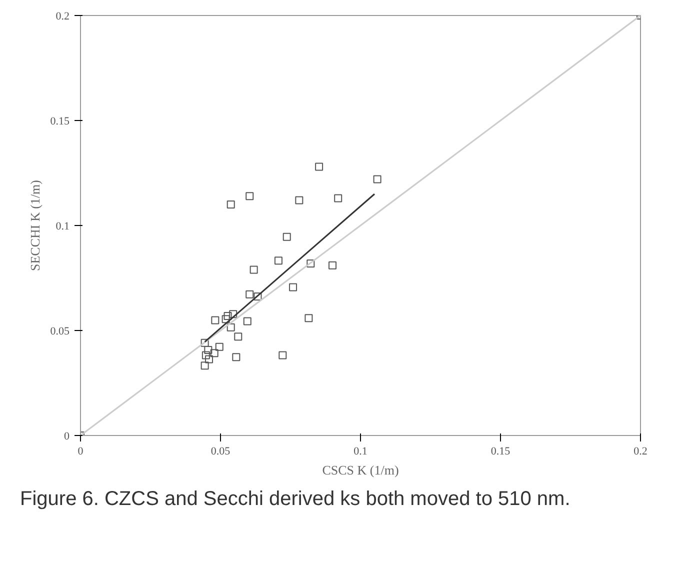  I want to click on x-tick-label: 0, so click(81, 452).